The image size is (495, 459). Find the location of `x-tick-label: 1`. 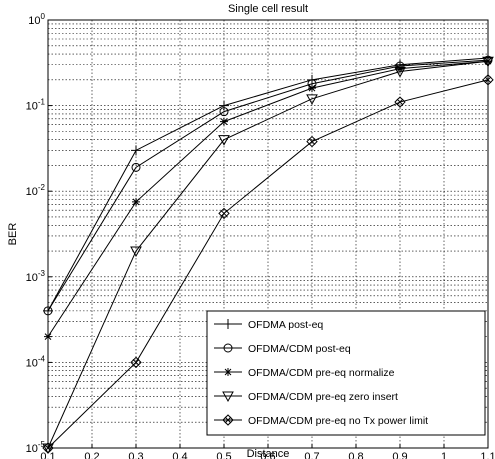

x-tick-label: 1 is located at coordinates (444, 455).